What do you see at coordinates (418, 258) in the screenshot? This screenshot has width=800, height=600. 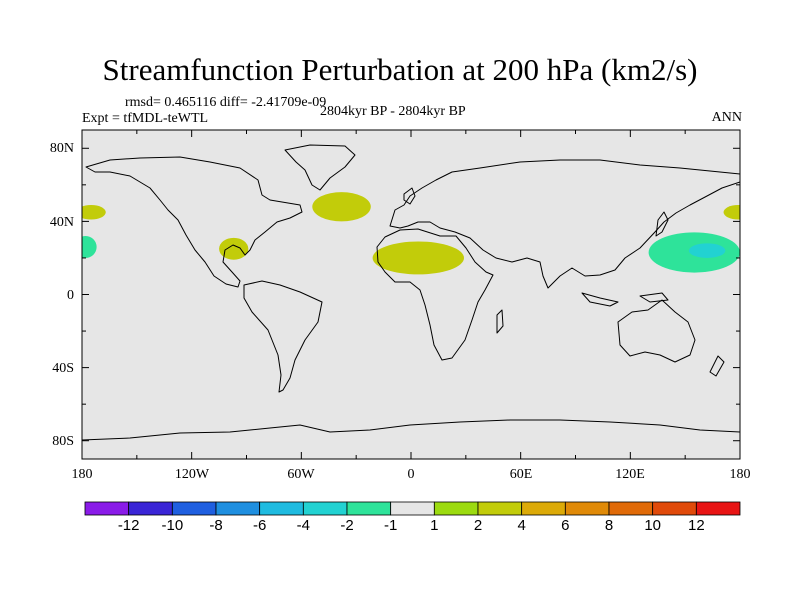 I see `field-patch-north-africa-positive` at bounding box center [418, 258].